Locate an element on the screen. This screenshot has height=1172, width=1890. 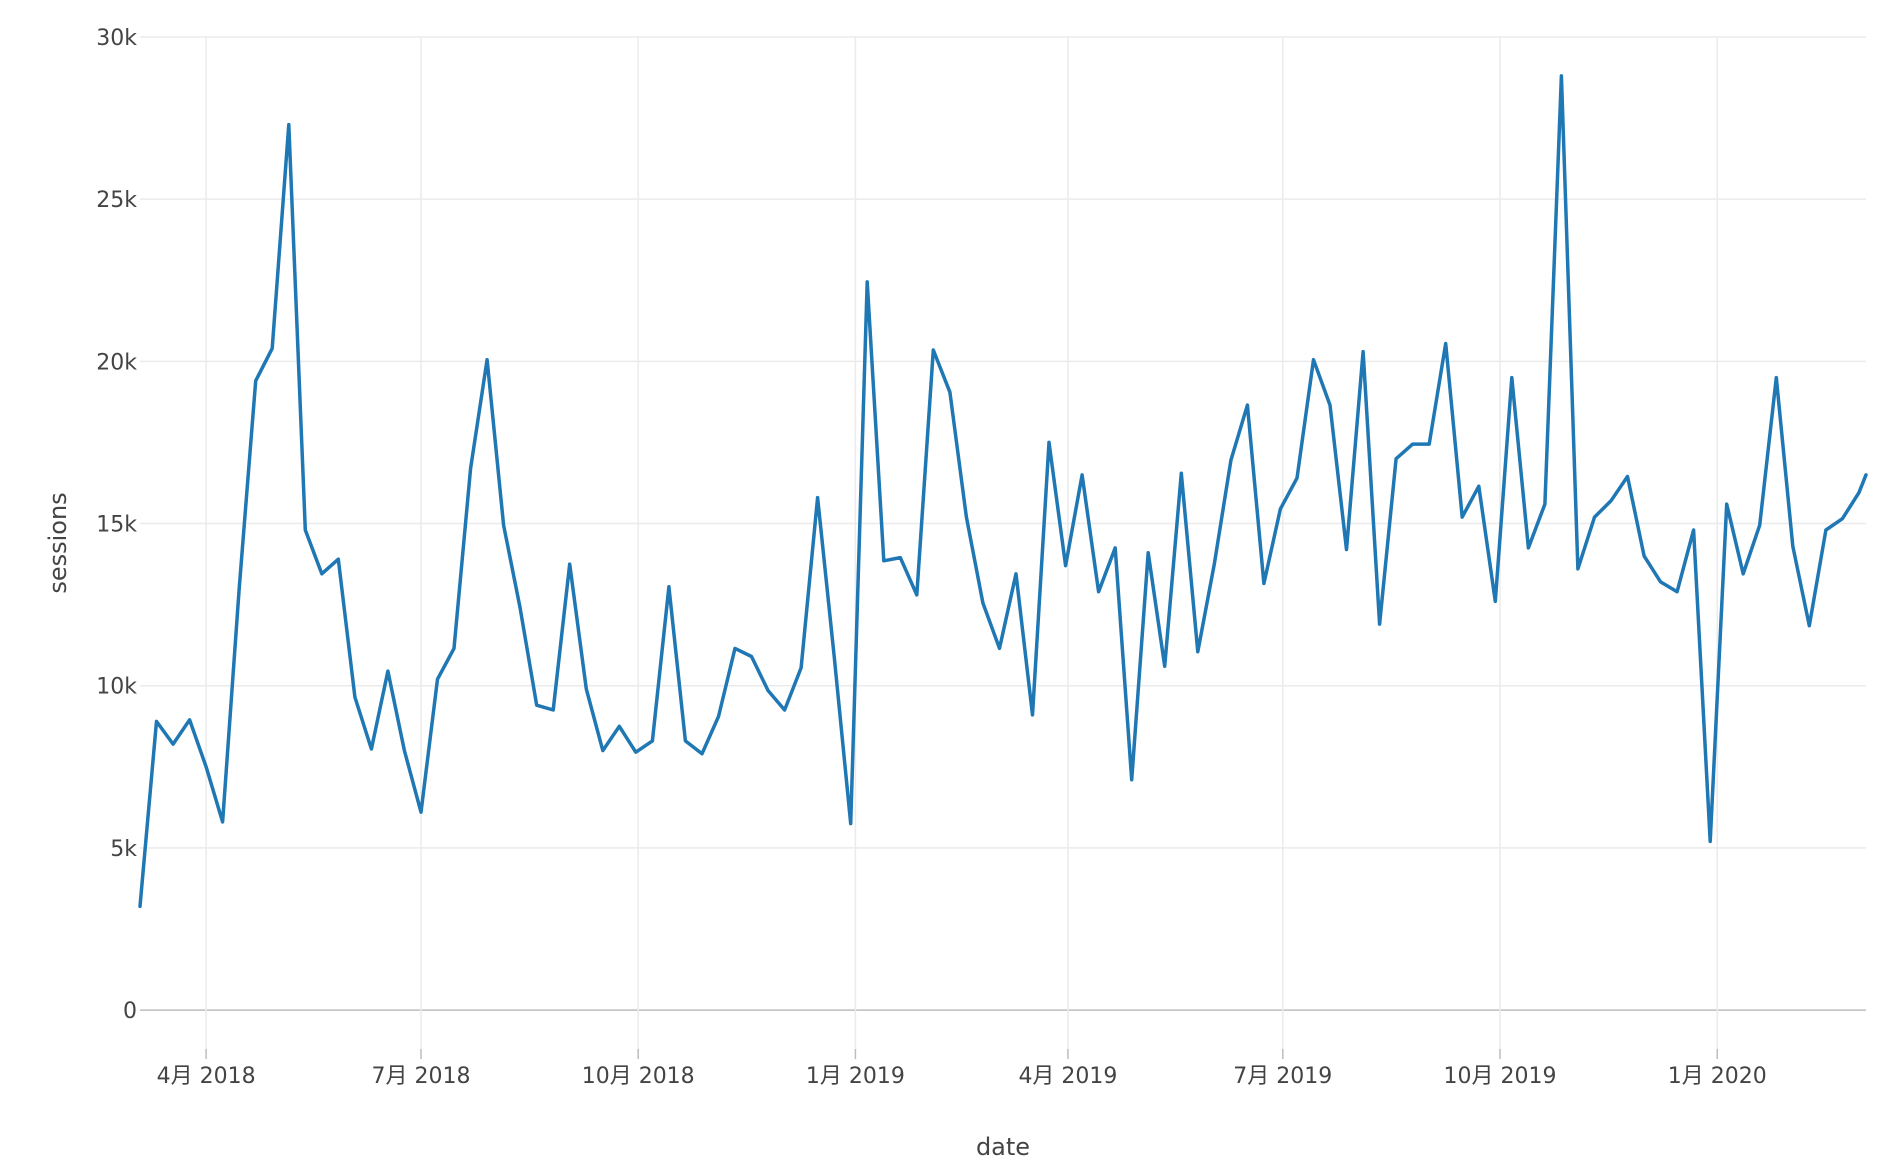
x-tick-label: 4月 2018 is located at coordinates (206, 1076).